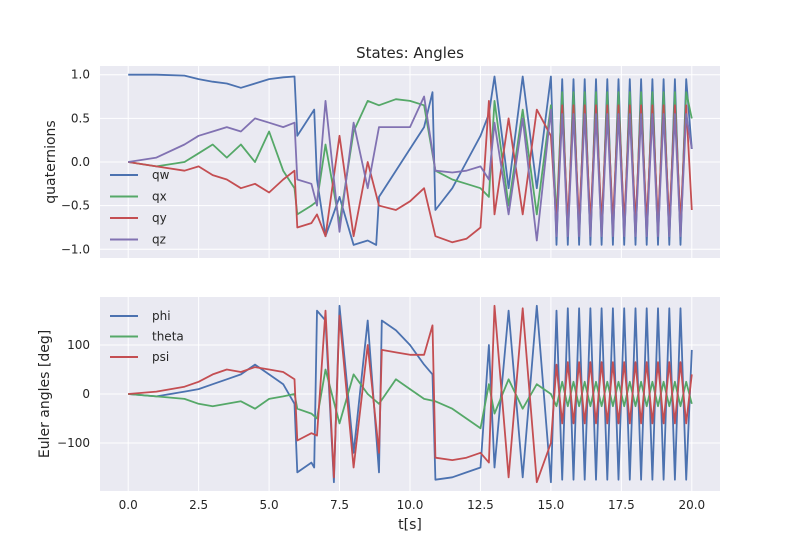 The width and height of the screenshot is (800, 550). Describe the element at coordinates (75, 249) in the screenshot. I see `quaternion-ytick-label: −1.0` at that location.